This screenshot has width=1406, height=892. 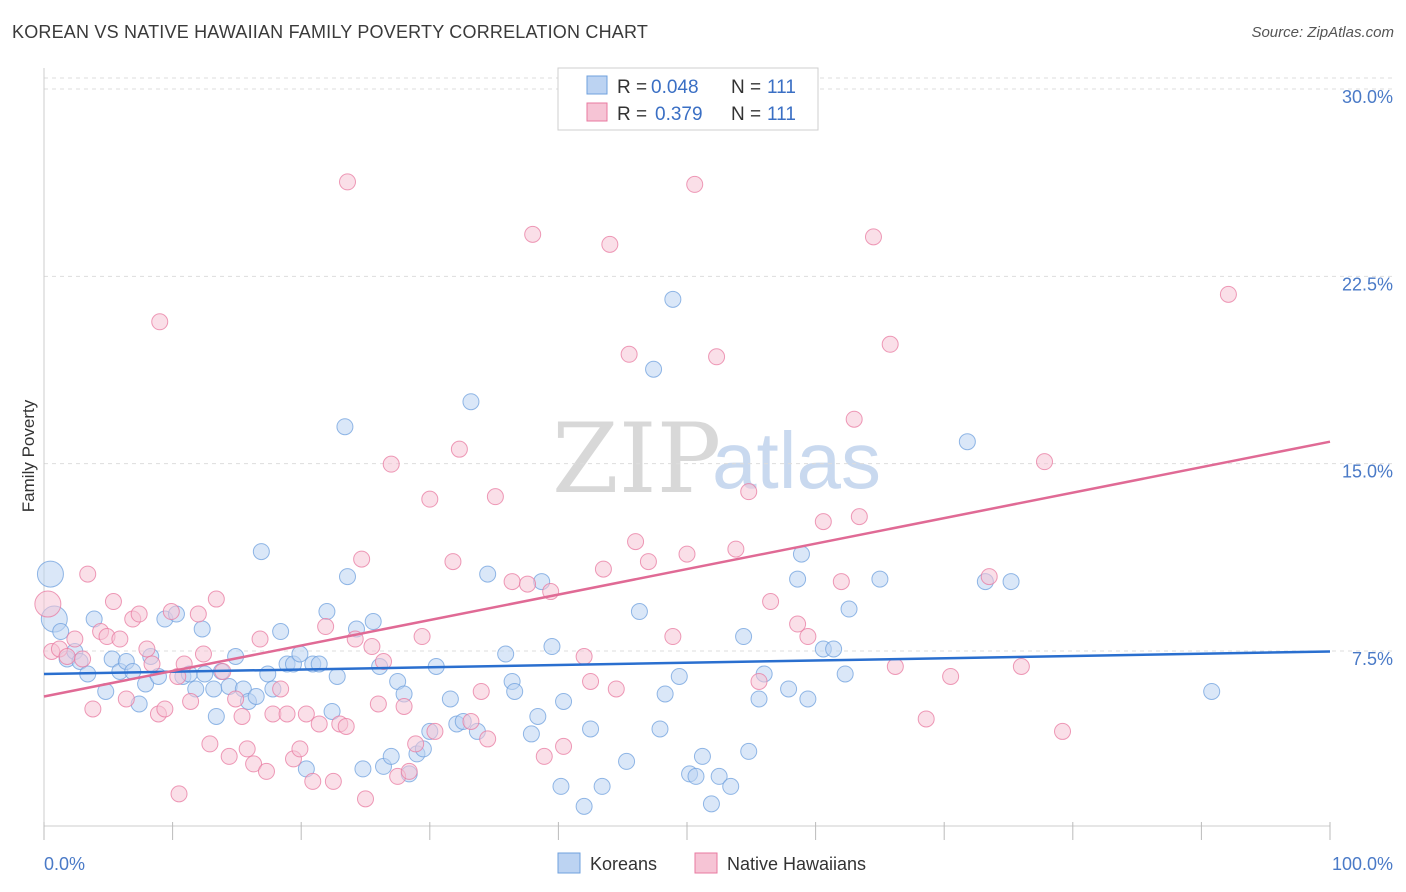 What do you see at coordinates (569, 863) in the screenshot?
I see `bottom-legend-swatch-koreans` at bounding box center [569, 863].